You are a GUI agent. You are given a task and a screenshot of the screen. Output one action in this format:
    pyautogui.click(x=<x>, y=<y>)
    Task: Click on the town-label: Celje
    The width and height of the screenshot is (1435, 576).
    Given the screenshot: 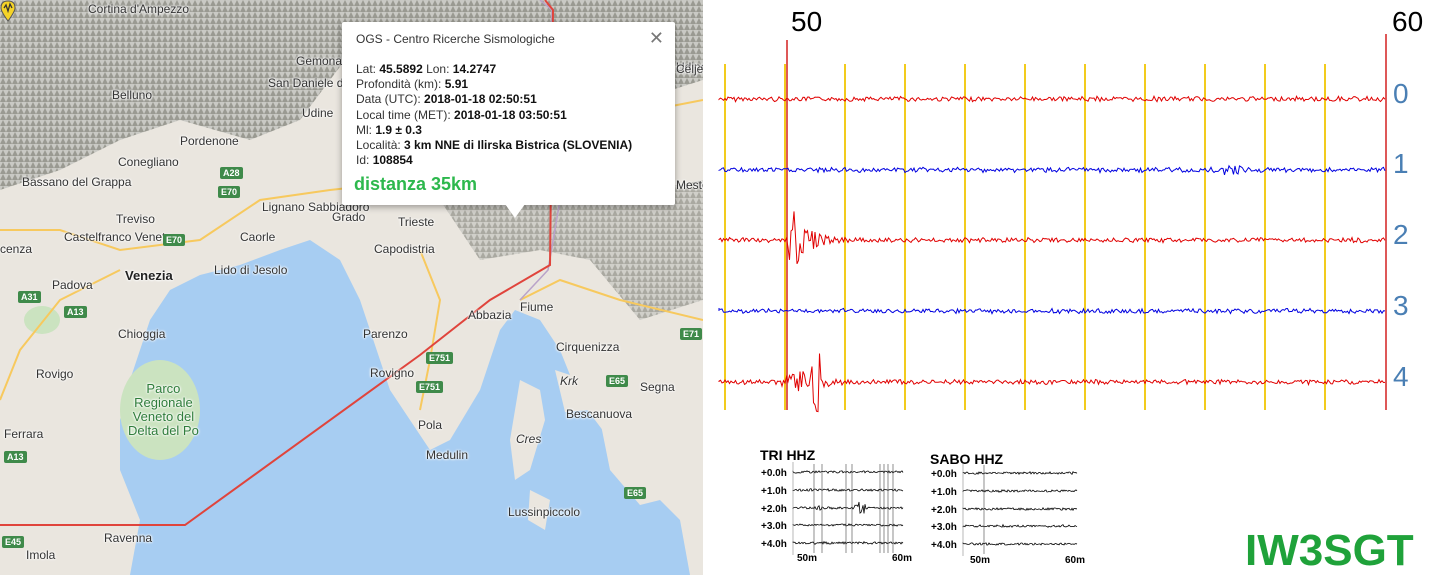 What is the action you would take?
    pyautogui.click(x=689, y=69)
    